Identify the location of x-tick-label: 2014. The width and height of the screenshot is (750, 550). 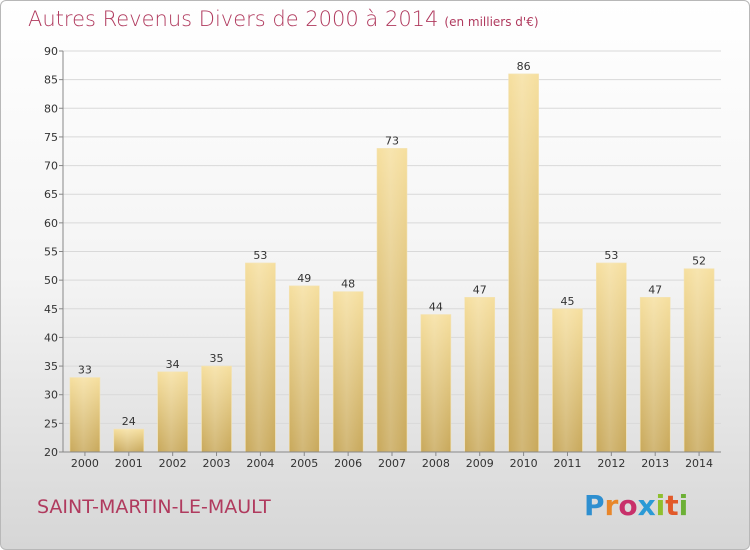
(699, 463).